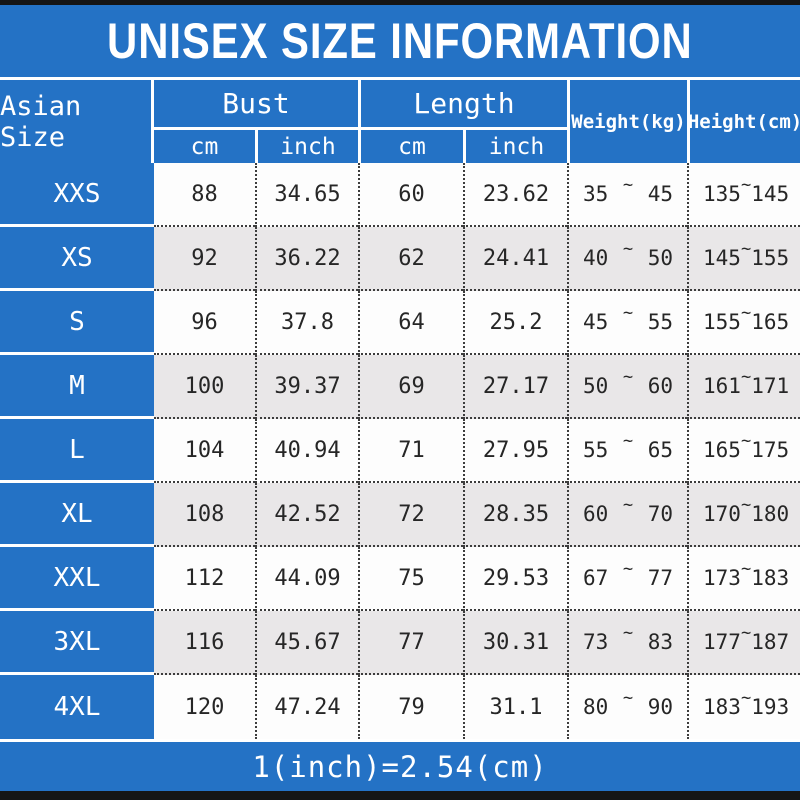 The height and width of the screenshot is (800, 800). I want to click on size-label: 3XL, so click(77, 643).